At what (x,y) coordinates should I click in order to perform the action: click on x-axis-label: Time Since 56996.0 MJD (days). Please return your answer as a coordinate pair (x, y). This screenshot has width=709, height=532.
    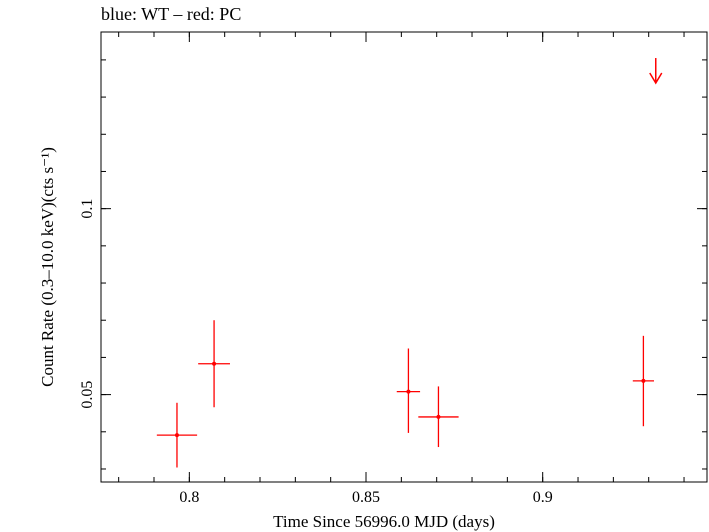
    Looking at the image, I should click on (384, 521).